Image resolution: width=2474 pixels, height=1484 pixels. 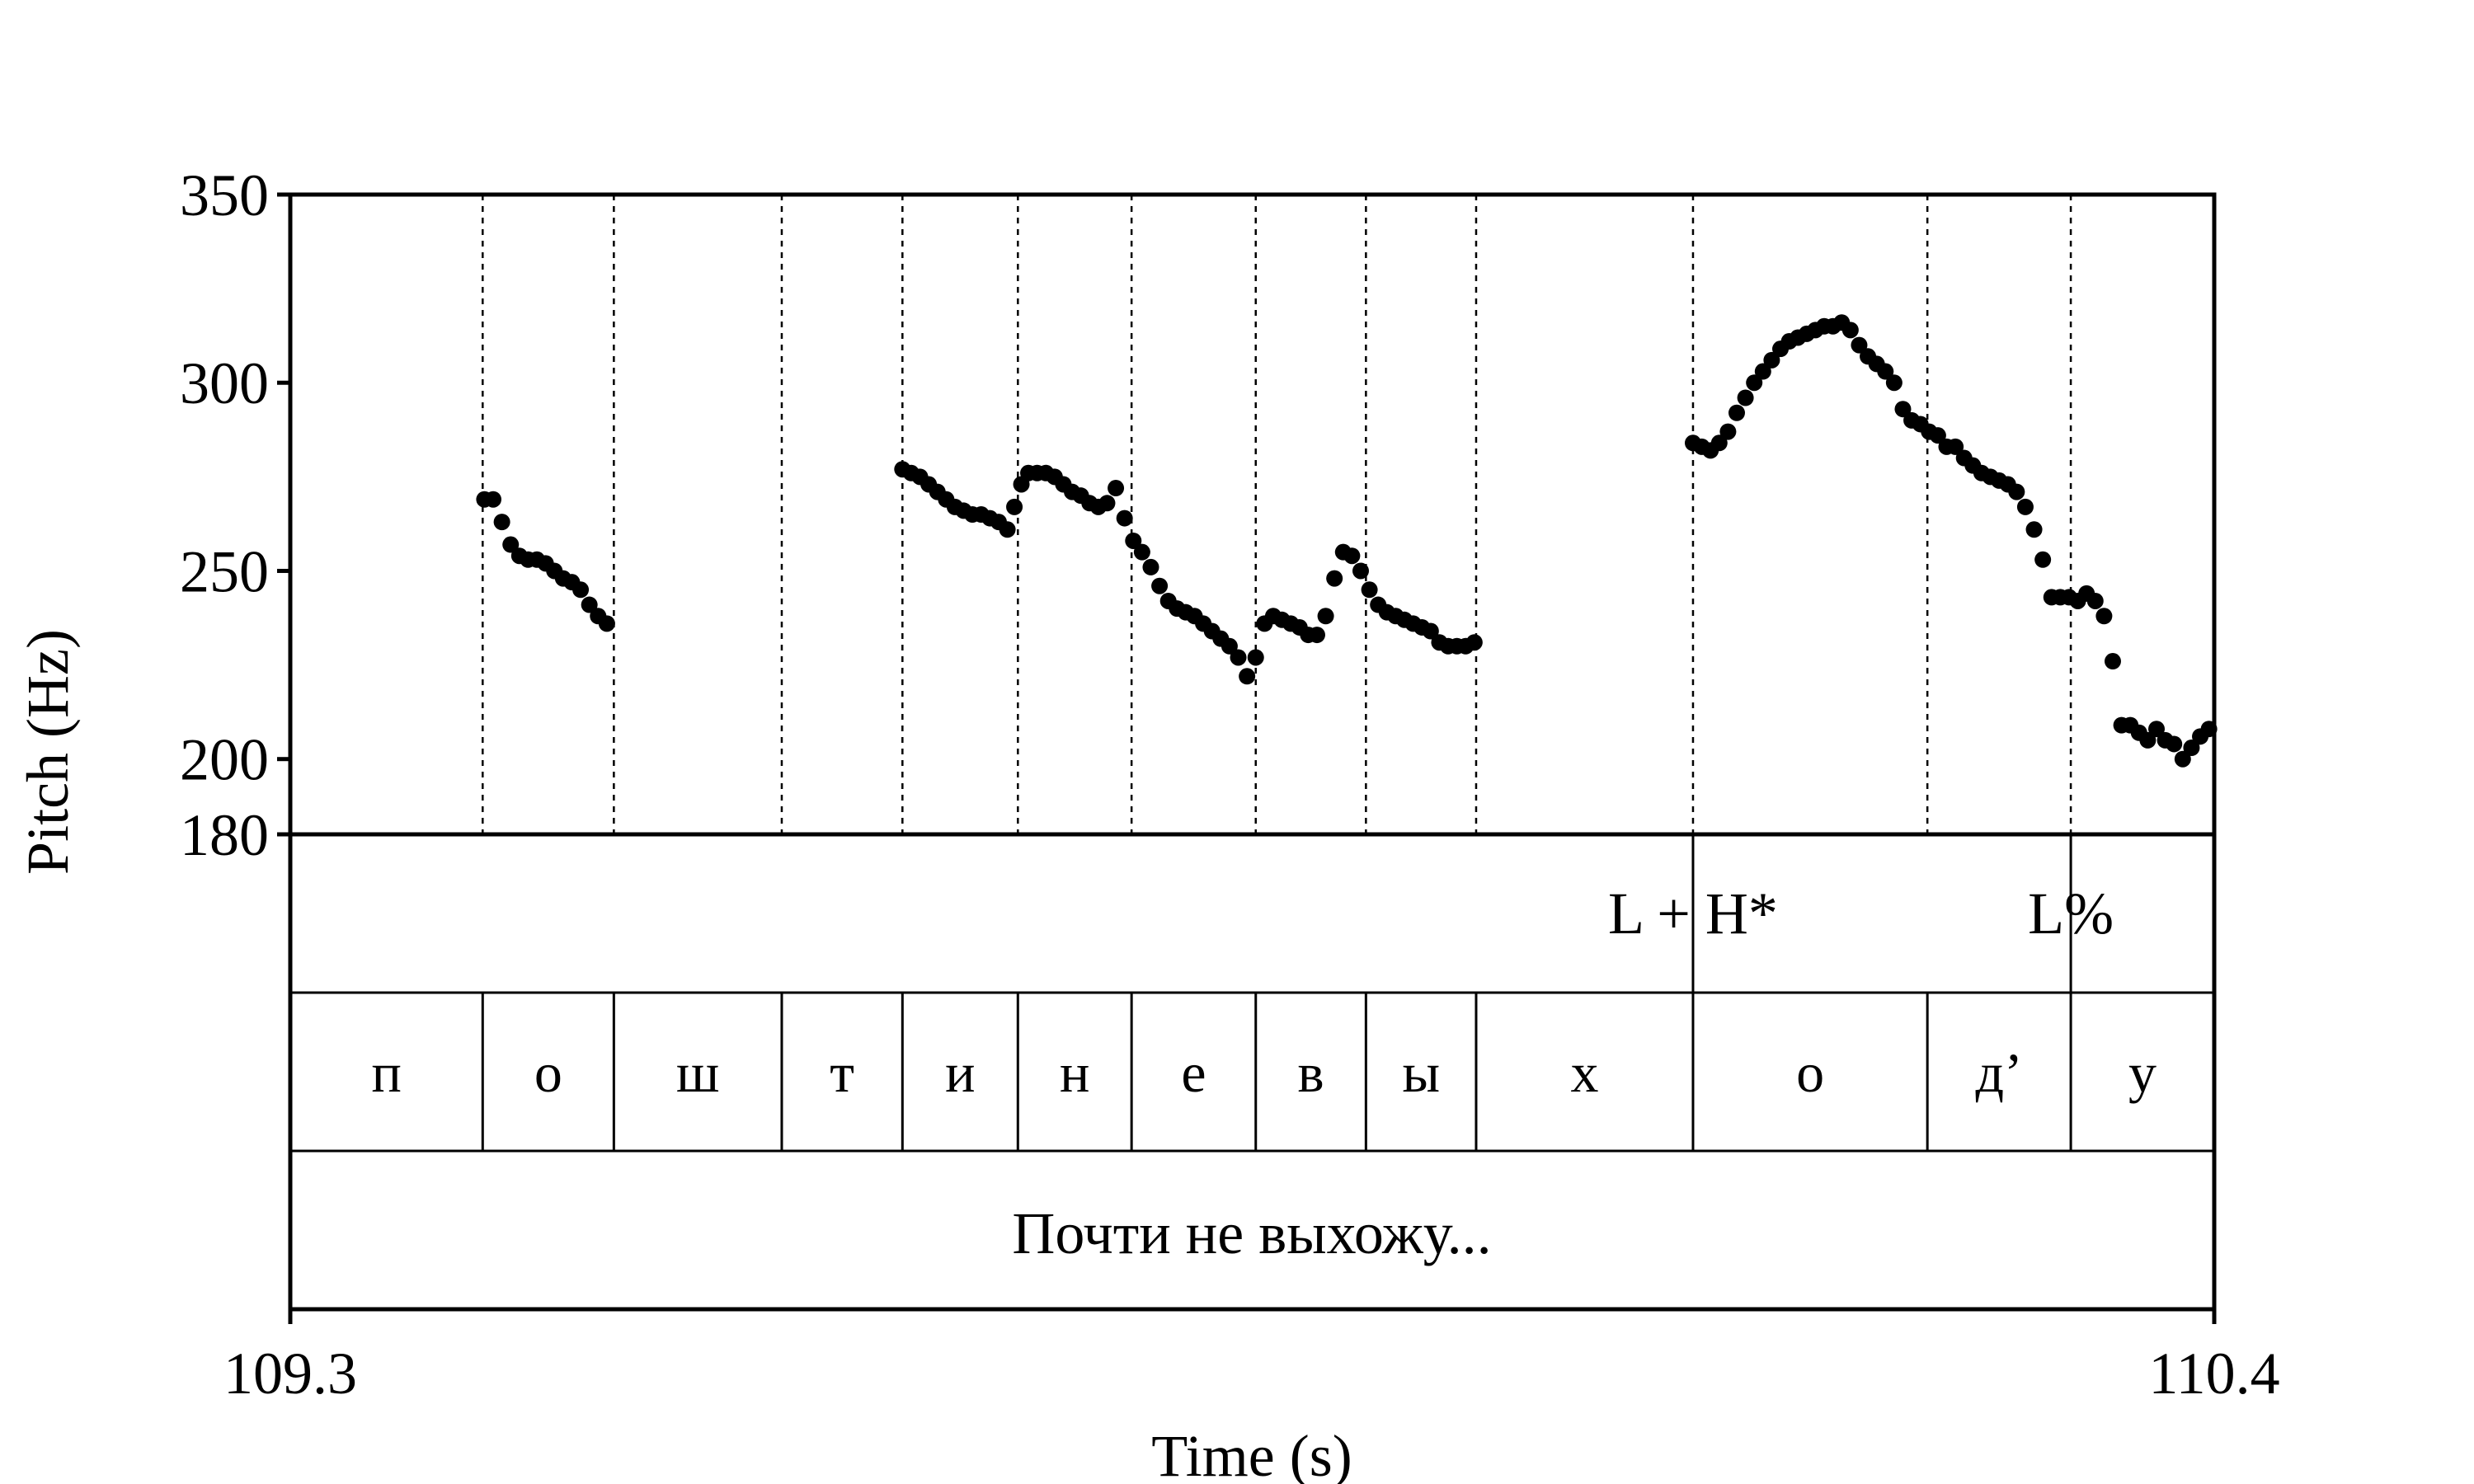 I want to click on segment-label-6: е, so click(x=1193, y=1072).